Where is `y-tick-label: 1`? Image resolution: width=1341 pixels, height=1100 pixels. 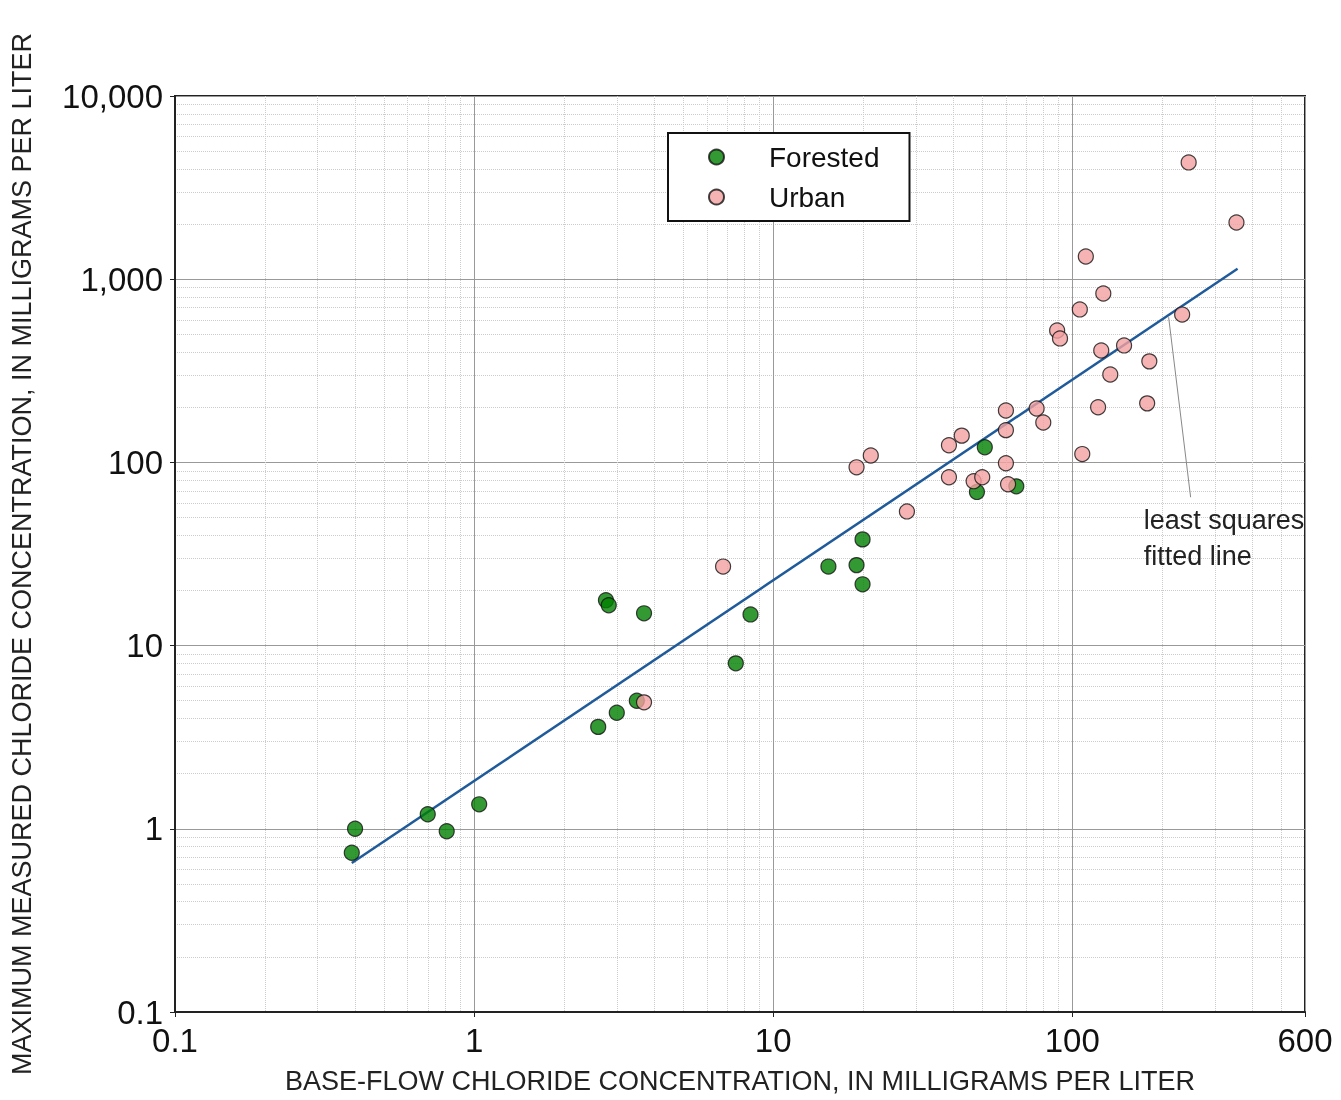 y-tick-label: 1 is located at coordinates (153, 829).